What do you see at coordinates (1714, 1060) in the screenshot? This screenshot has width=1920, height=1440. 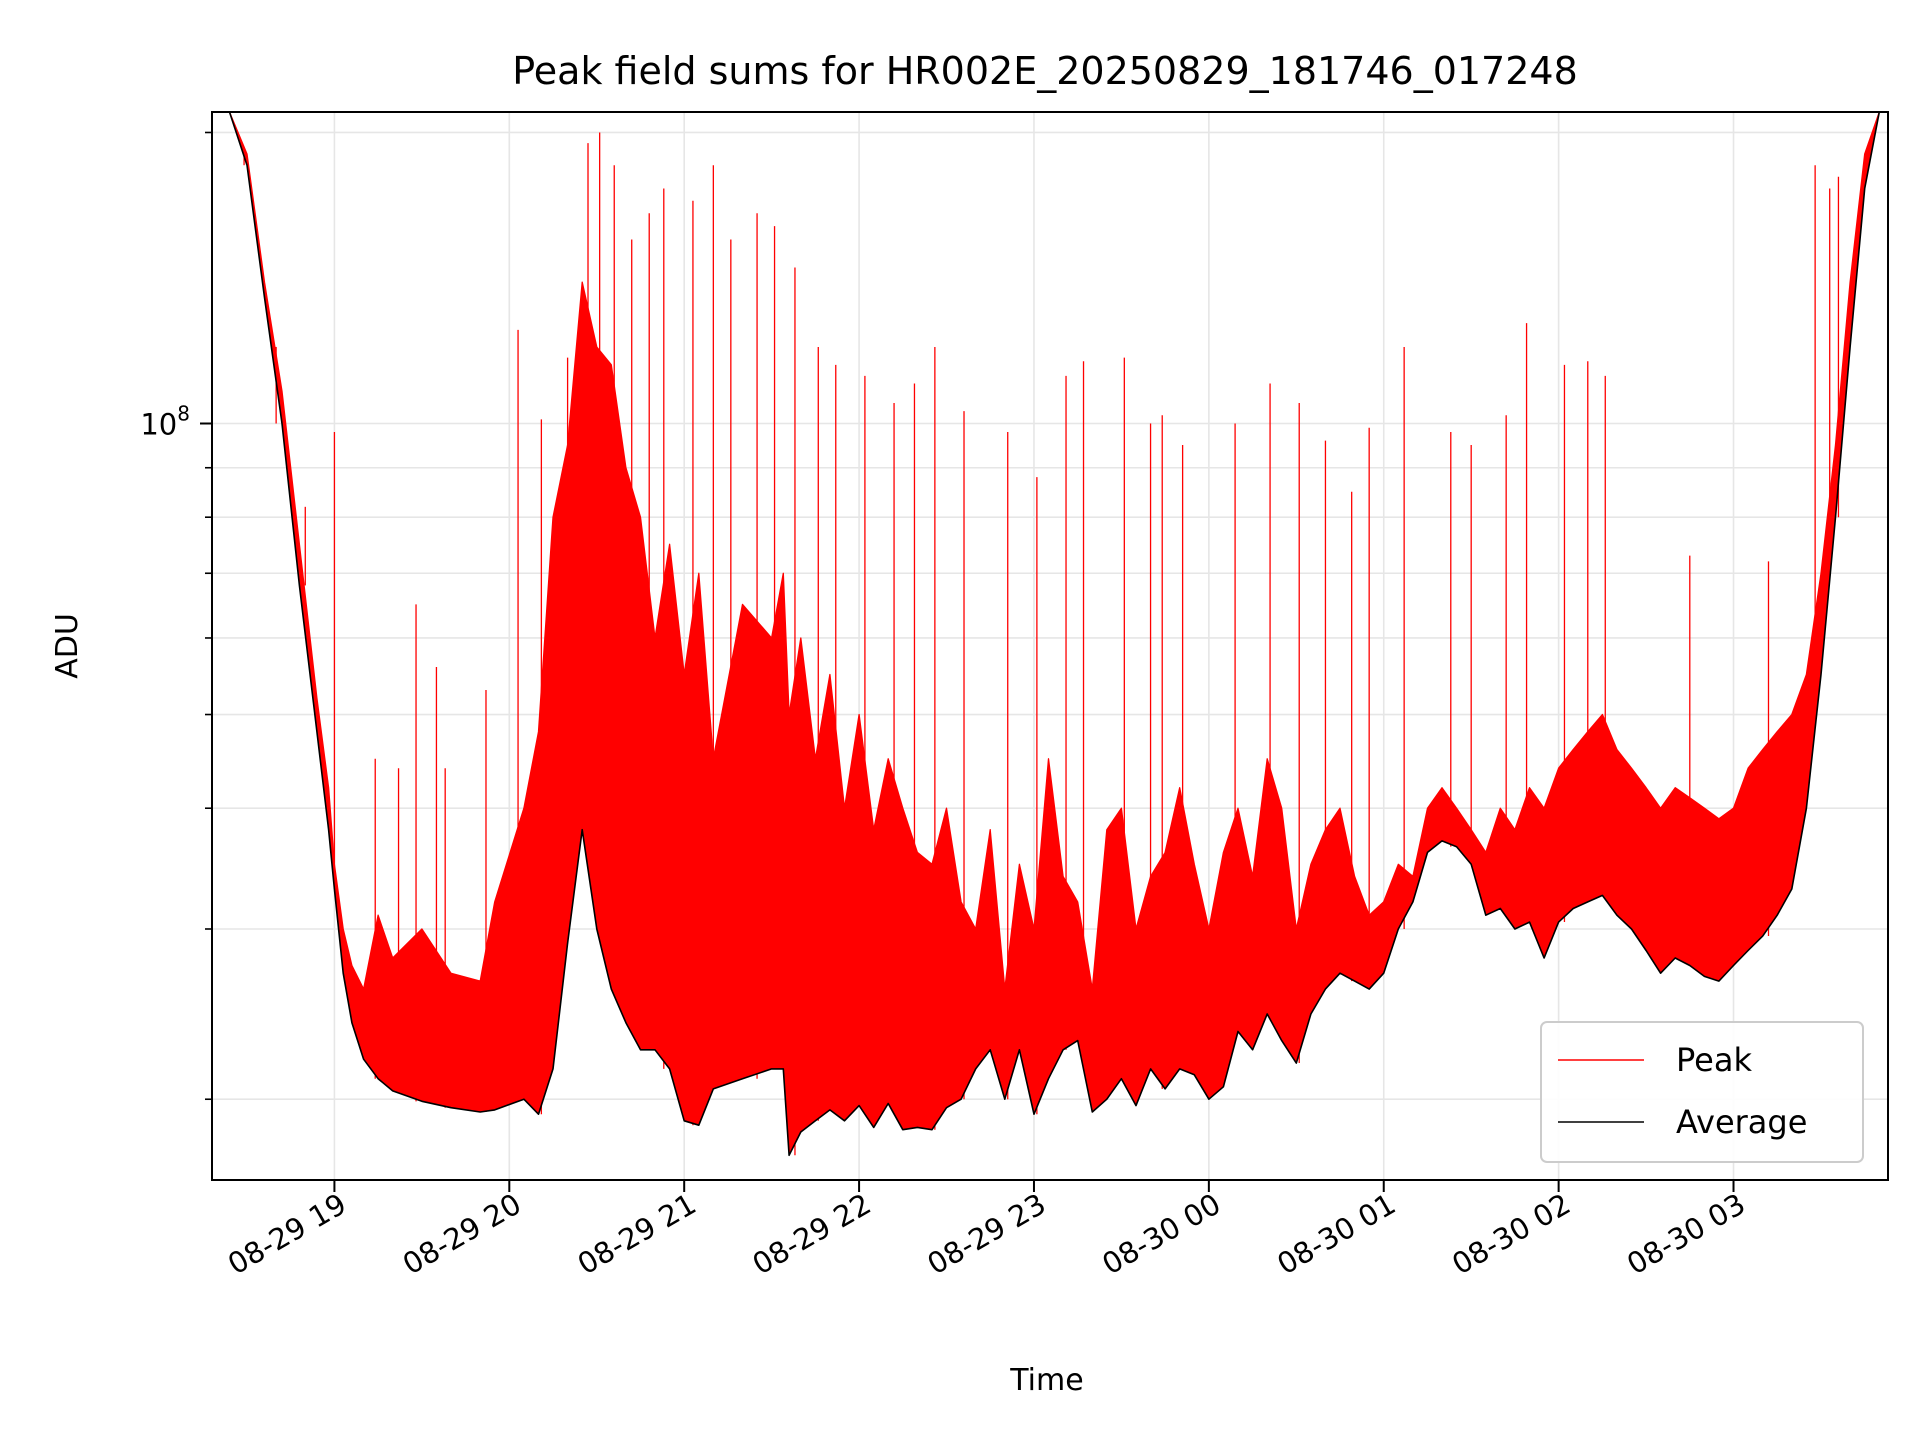 I see `legend-label-peak: Peak` at bounding box center [1714, 1060].